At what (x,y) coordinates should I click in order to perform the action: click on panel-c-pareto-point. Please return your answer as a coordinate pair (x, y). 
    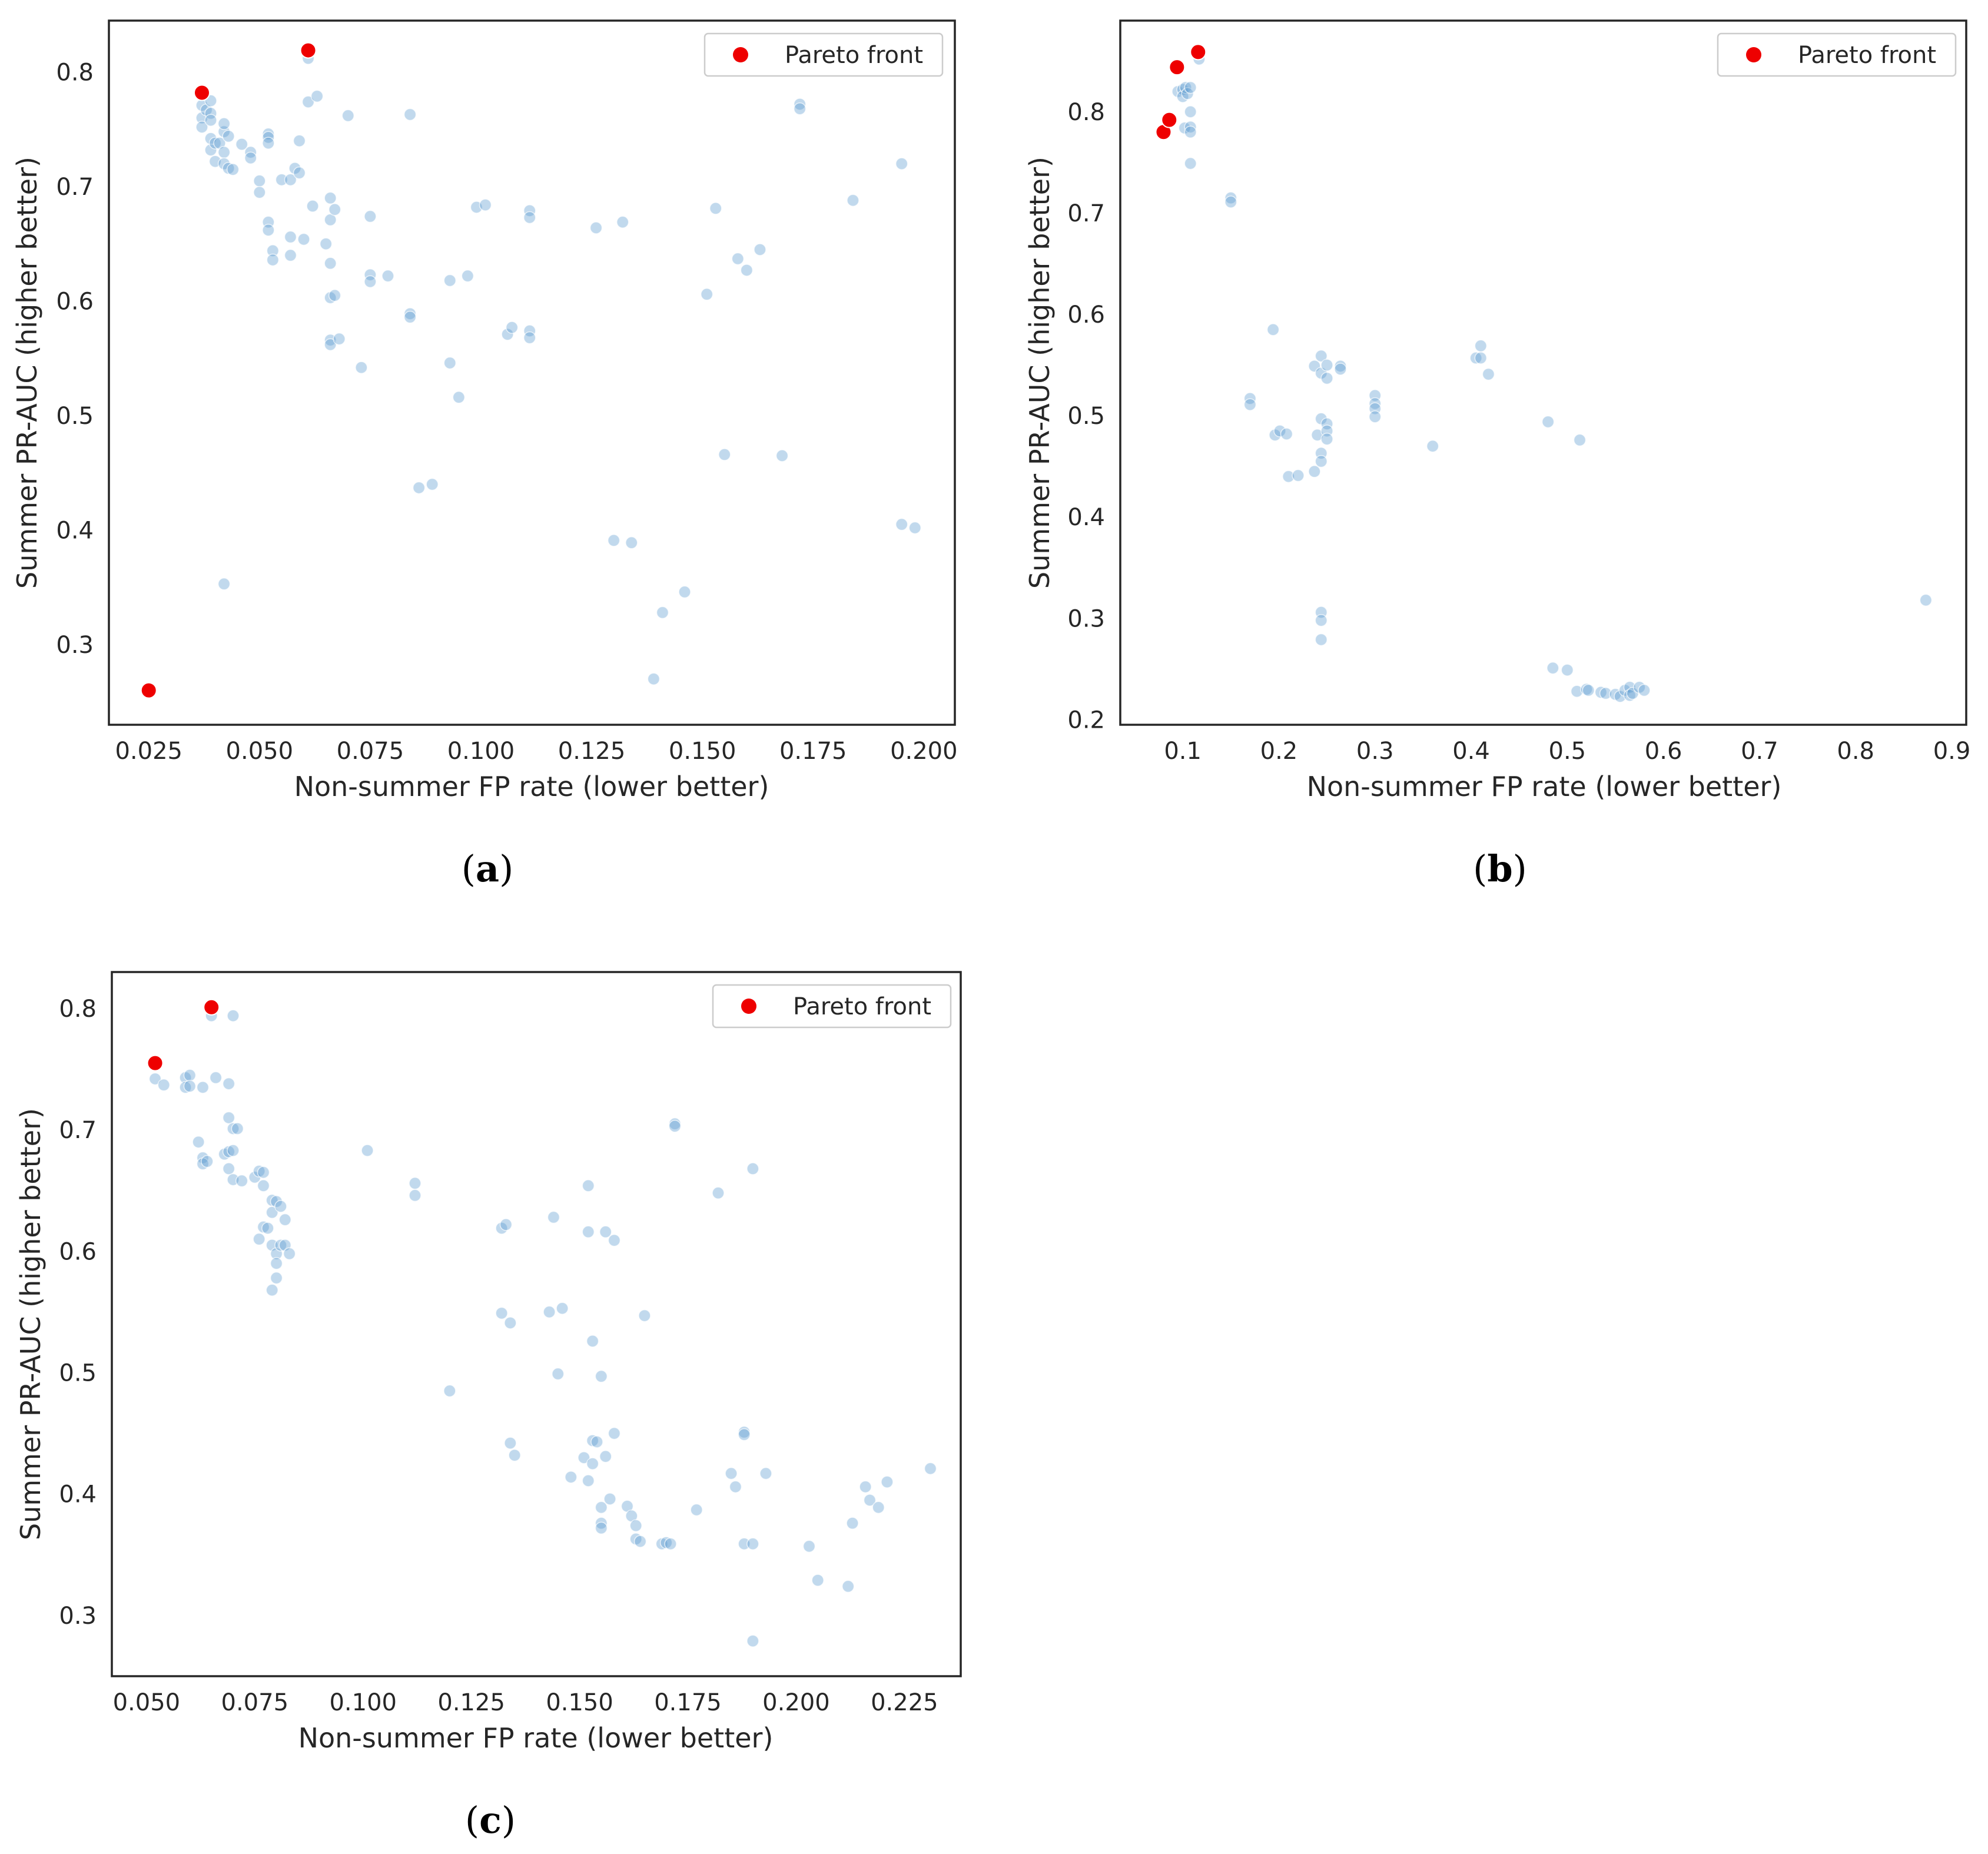
    Looking at the image, I should click on (155, 1063).